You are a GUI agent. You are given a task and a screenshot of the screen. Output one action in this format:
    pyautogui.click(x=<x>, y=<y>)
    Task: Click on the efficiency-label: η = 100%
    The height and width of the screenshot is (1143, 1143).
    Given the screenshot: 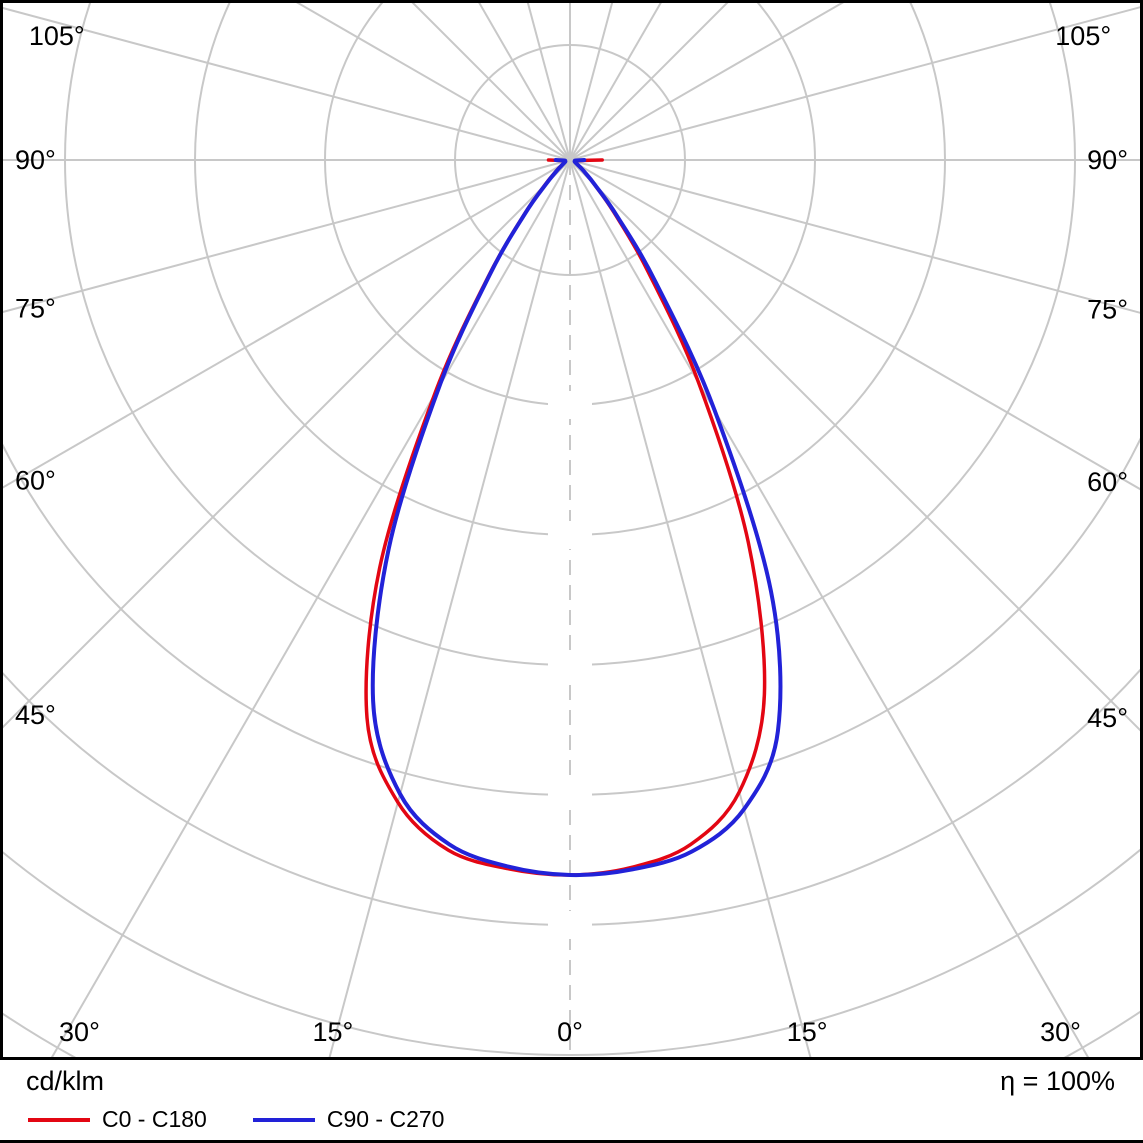 What is the action you would take?
    pyautogui.click(x=1057, y=1081)
    